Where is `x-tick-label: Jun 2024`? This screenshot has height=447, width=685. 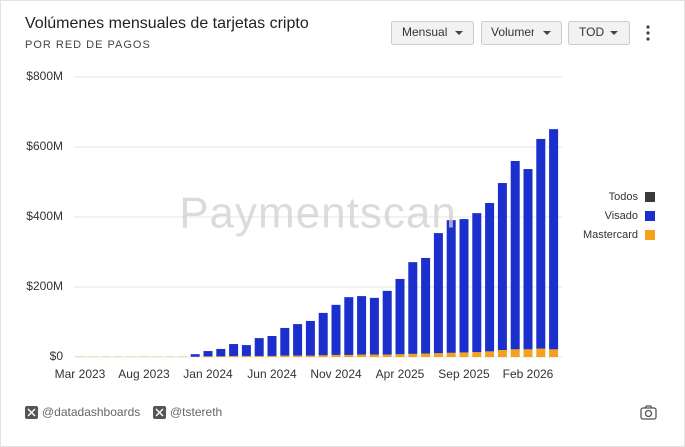
x-tick-label: Jun 2024 is located at coordinates (272, 374).